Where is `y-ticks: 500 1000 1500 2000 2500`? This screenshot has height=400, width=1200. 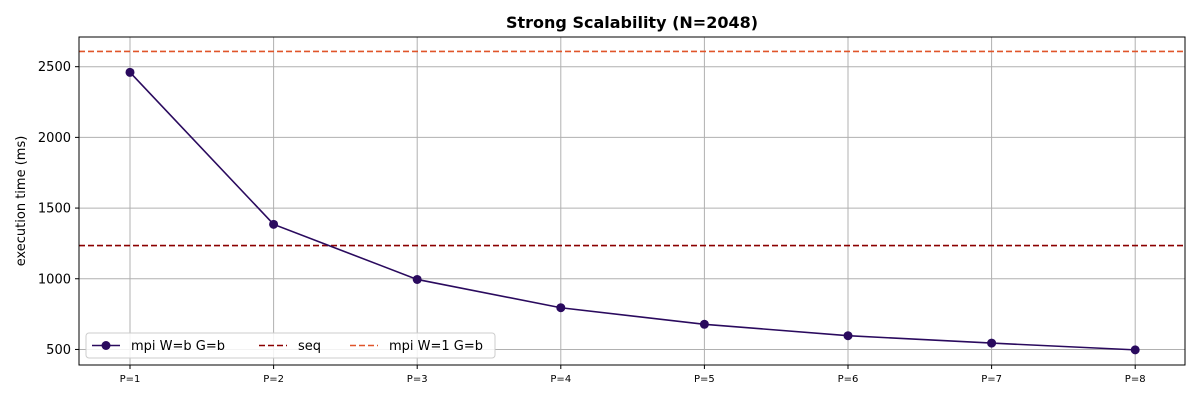
y-ticks: 500 1000 1500 2000 2500 is located at coordinates (58, 209).